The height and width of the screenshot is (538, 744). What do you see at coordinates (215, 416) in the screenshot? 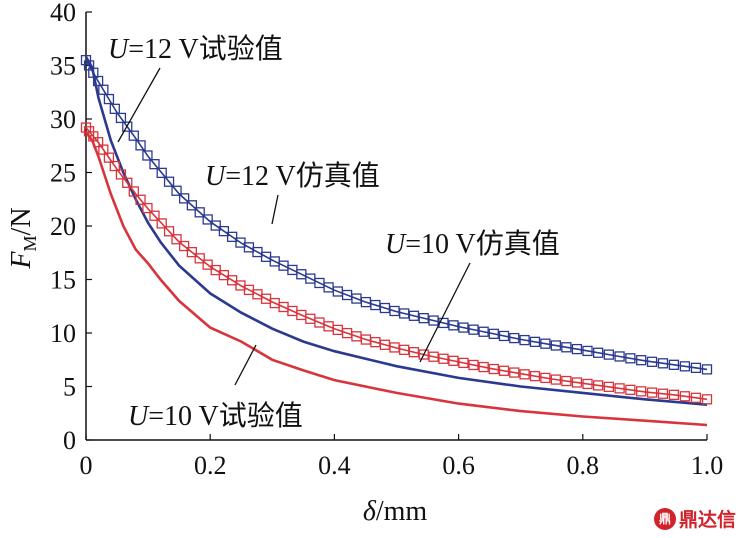
I see `annotation-label: U=10 V试验值` at bounding box center [215, 416].